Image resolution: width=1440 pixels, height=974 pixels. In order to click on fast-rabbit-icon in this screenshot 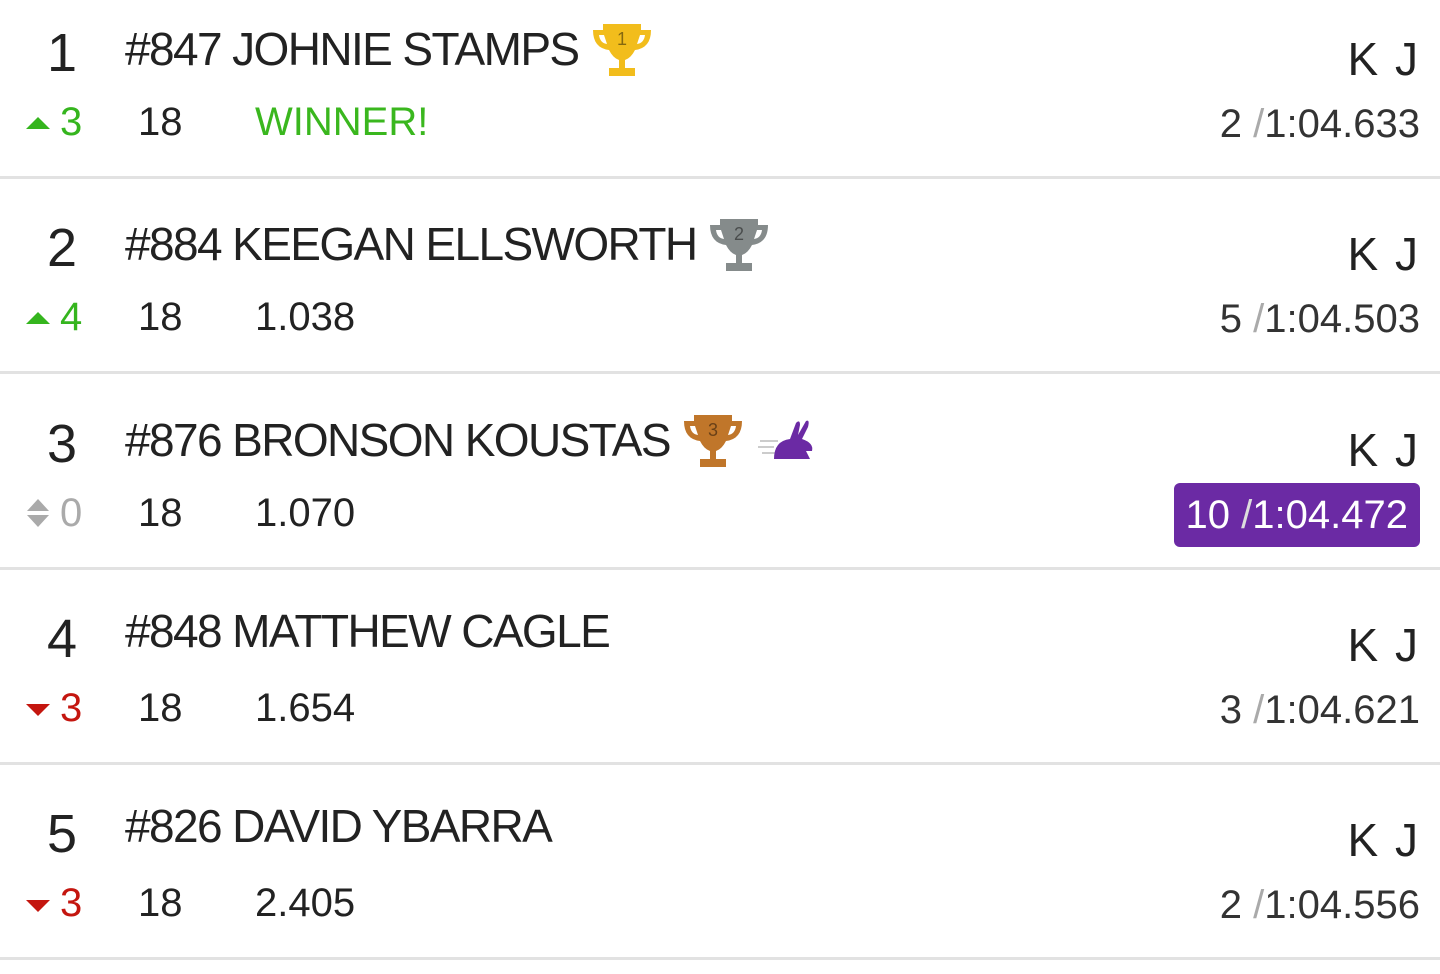, I will do `click(785, 439)`.